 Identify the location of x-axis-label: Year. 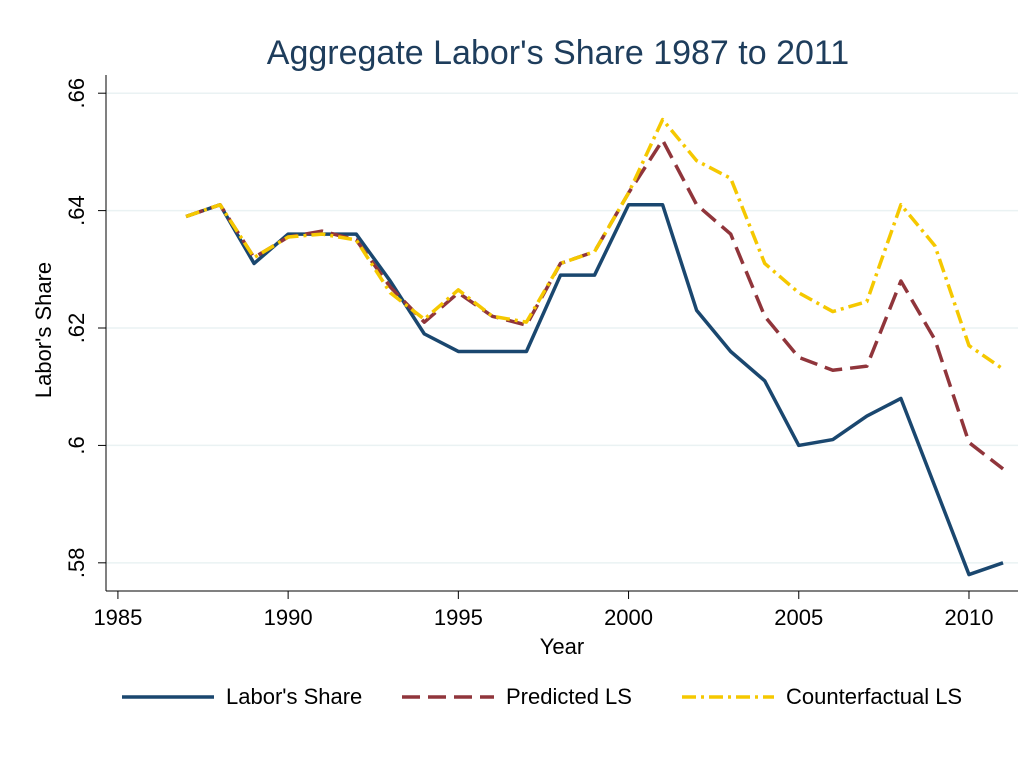
(562, 646).